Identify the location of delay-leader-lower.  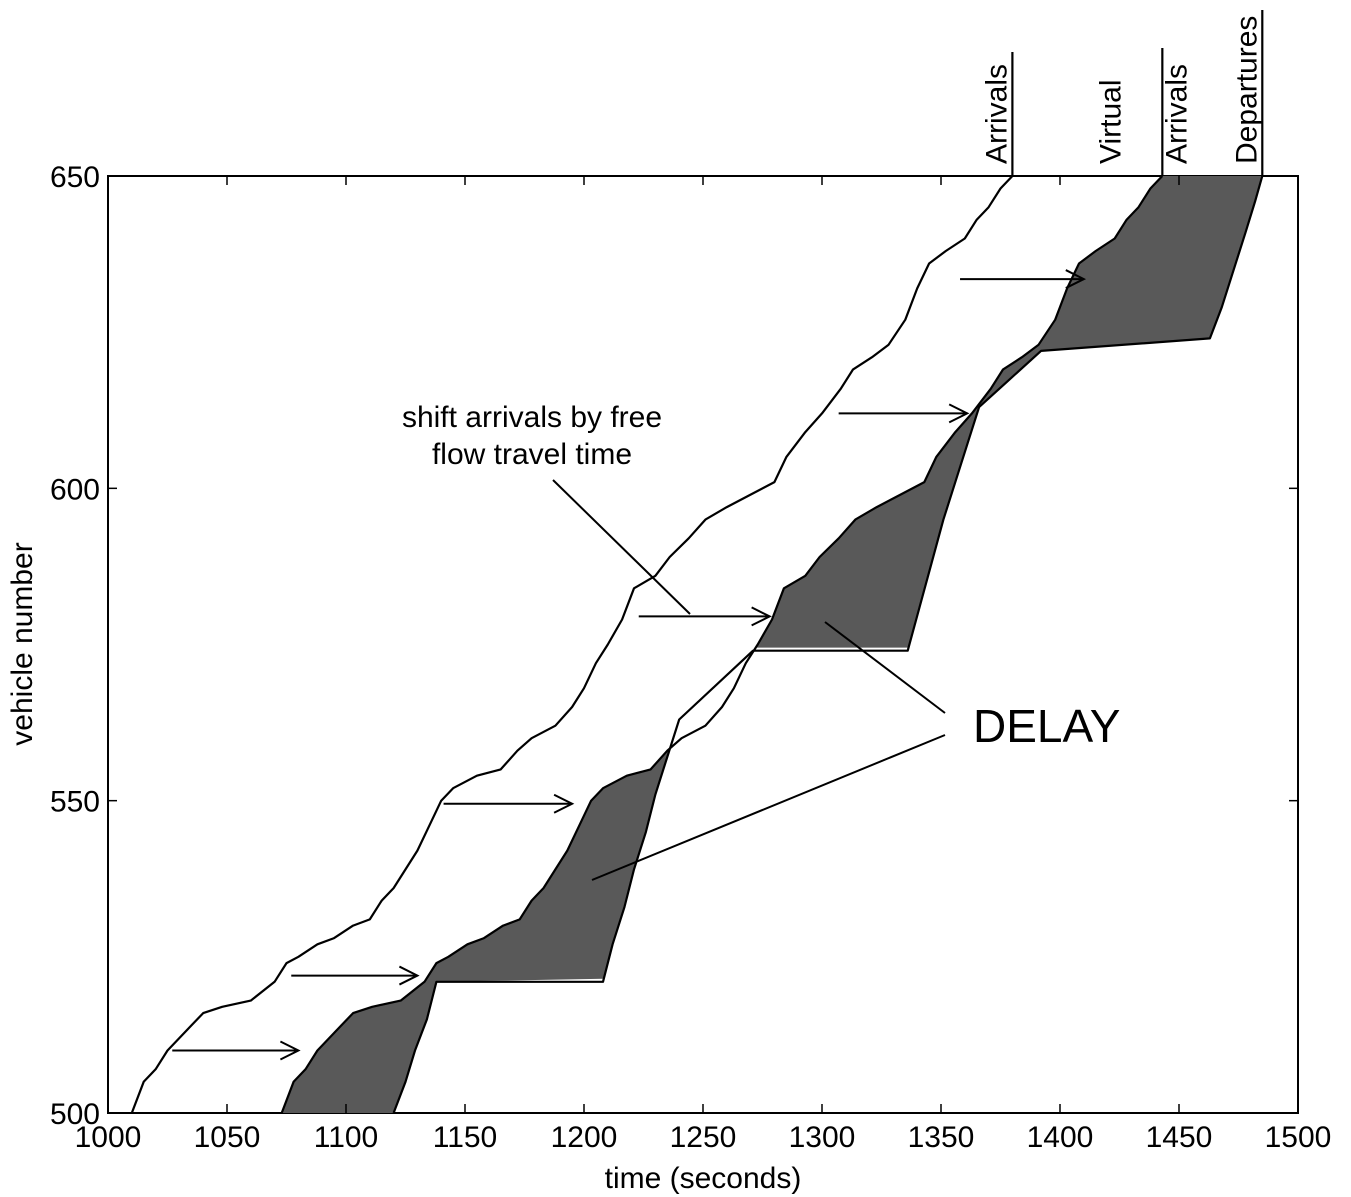
(768, 807).